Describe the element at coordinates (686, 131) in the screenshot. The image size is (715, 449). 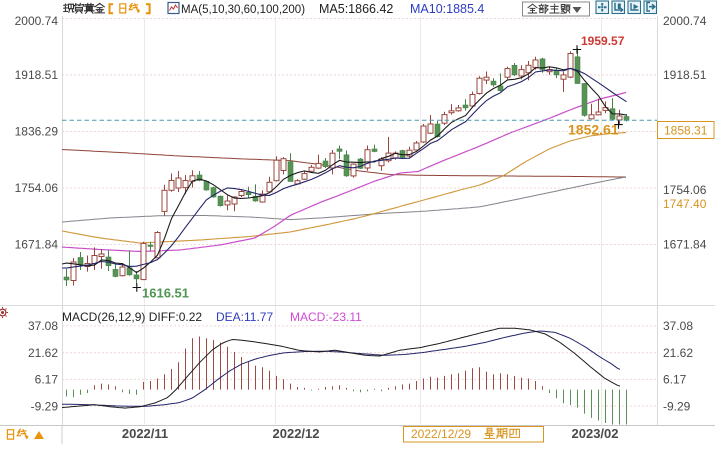
I see `svg-text: 1858.31` at that location.